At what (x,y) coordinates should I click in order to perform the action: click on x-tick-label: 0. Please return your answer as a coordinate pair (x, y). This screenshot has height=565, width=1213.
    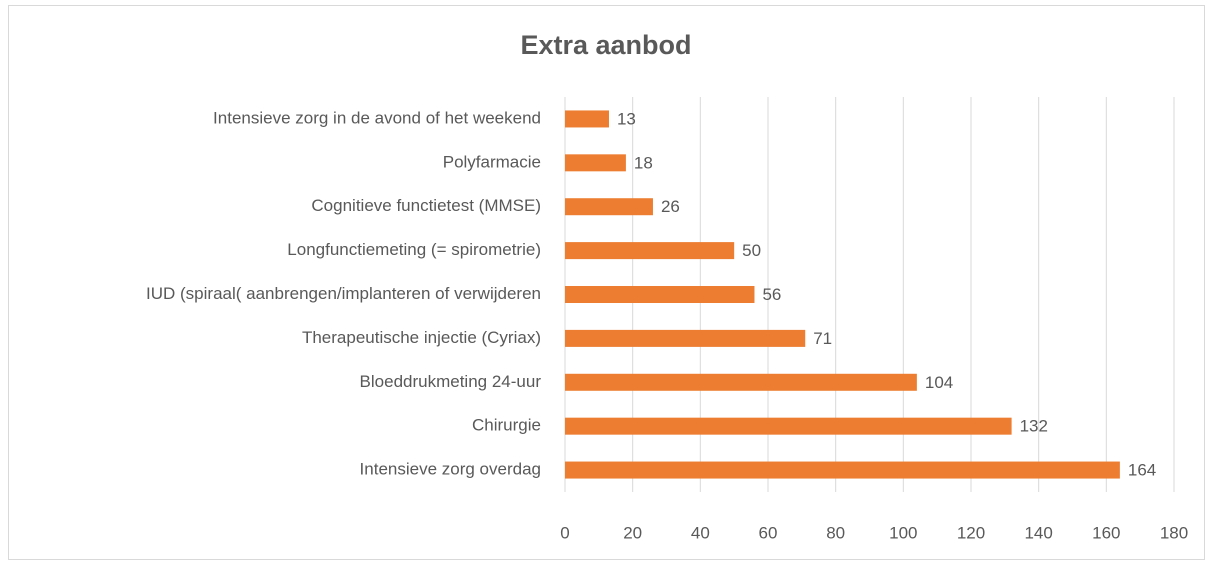
    Looking at the image, I should click on (564, 532).